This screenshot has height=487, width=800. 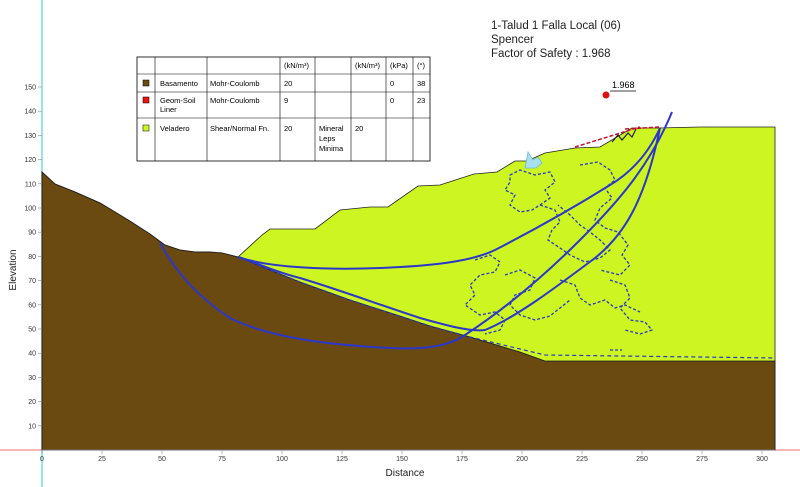 What do you see at coordinates (331, 128) in the screenshot?
I see `material-function-line1: Mineral` at bounding box center [331, 128].